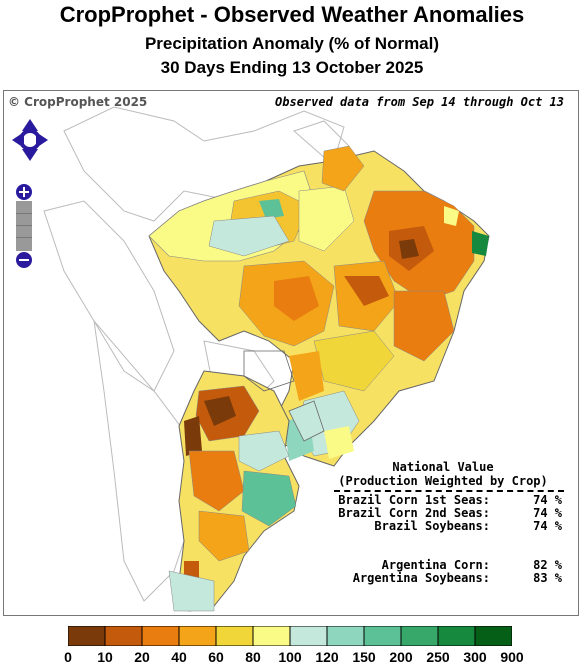  I want to click on national-value-row: Brazil Corn 1st Seas: 74 %, so click(443, 500).